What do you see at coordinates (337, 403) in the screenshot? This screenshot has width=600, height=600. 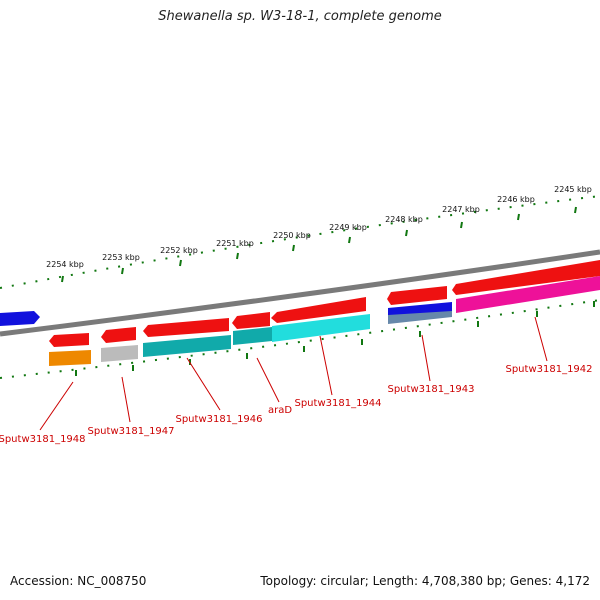 I see `gene-label: Sputw3181_1944` at bounding box center [337, 403].